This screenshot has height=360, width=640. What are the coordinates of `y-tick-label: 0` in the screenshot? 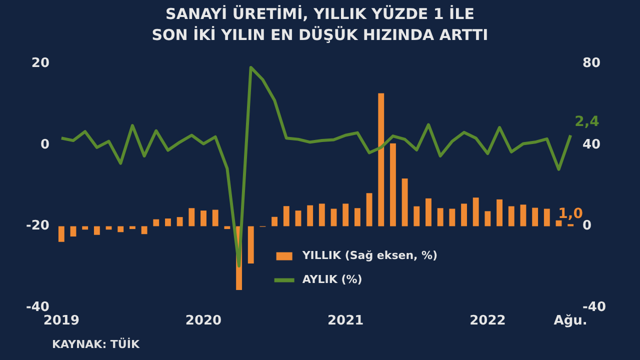 It's located at (45, 144).